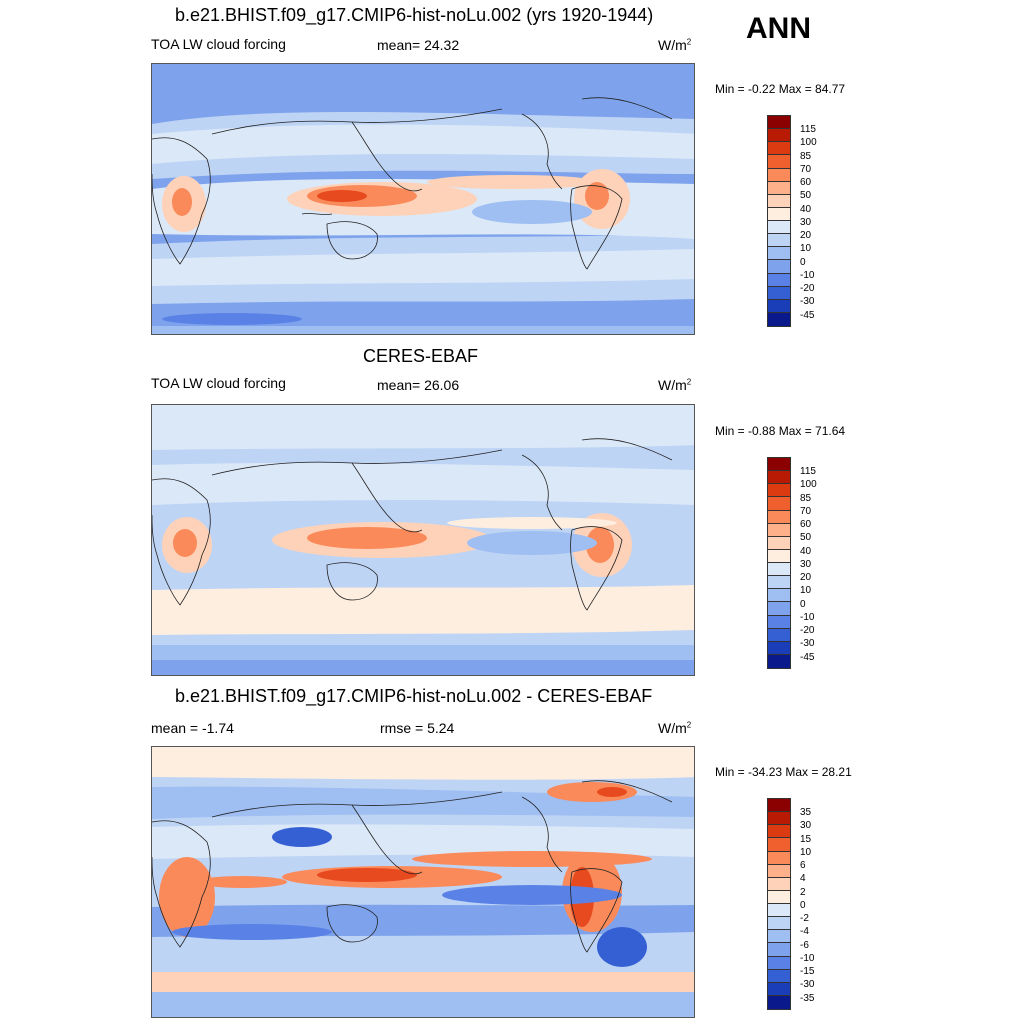 The height and width of the screenshot is (1024, 1024). I want to click on panel1-colorbar, so click(779, 221).